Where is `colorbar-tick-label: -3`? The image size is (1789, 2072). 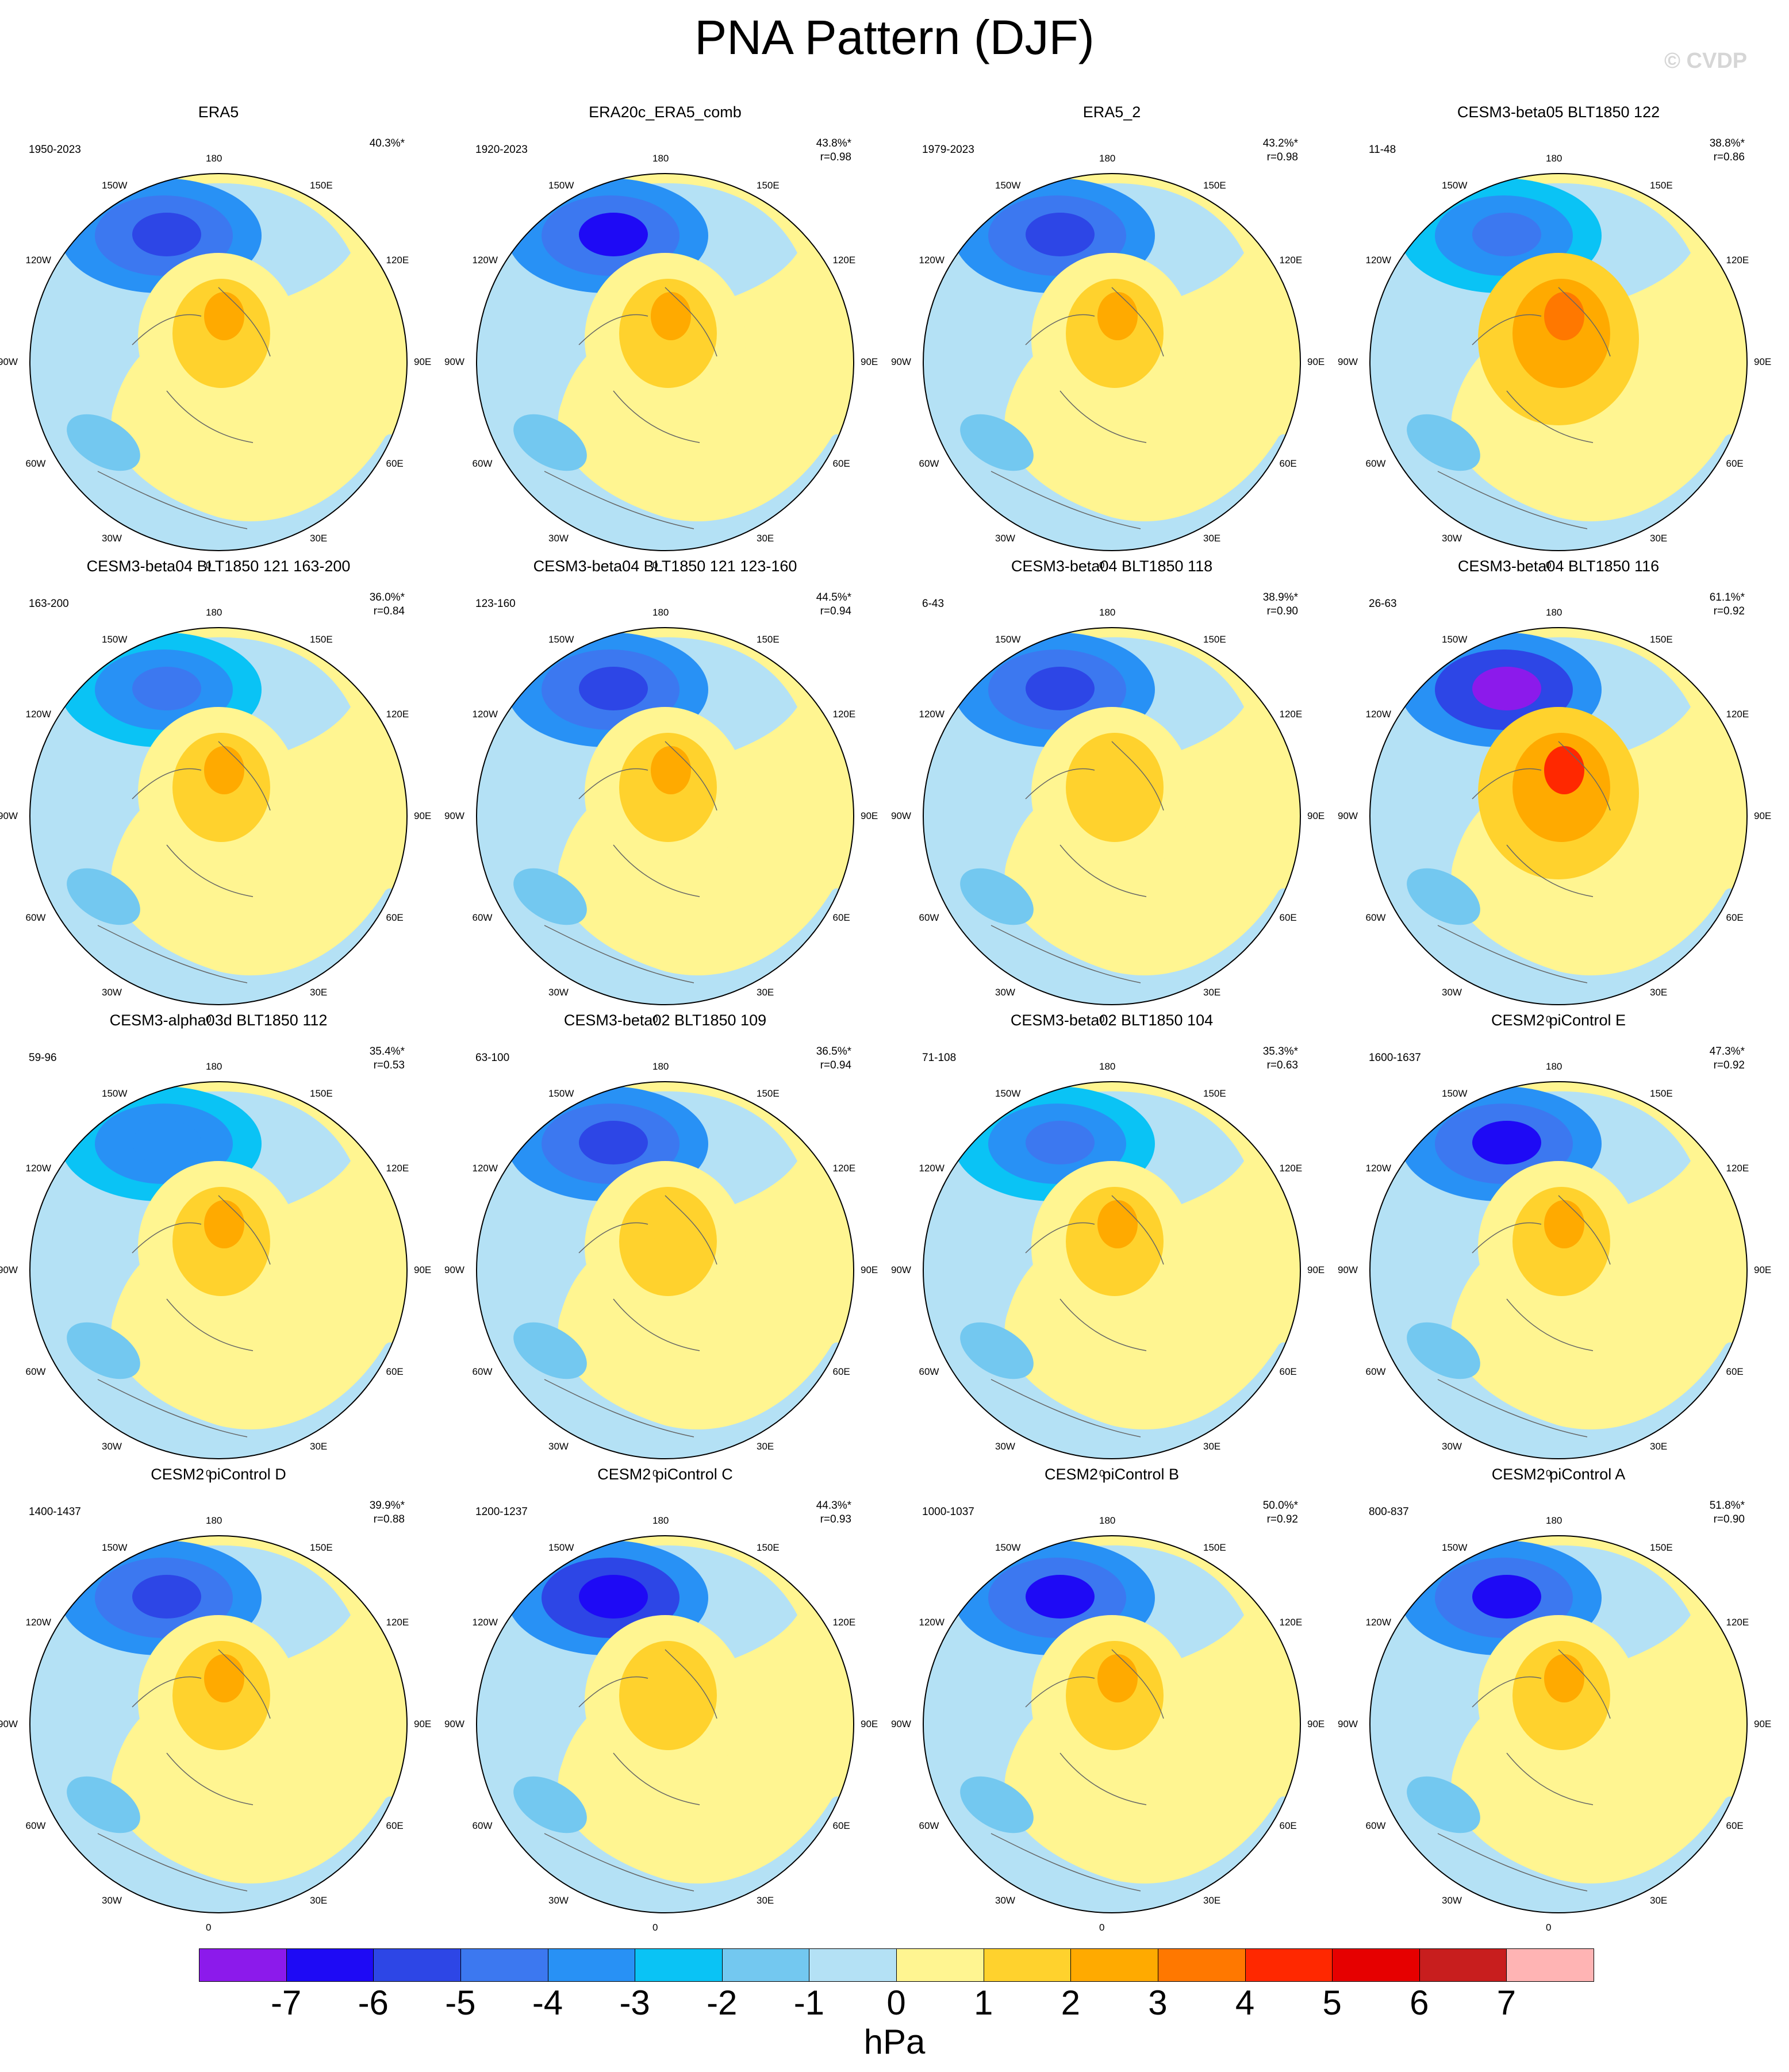 colorbar-tick-label: -3 is located at coordinates (634, 2002).